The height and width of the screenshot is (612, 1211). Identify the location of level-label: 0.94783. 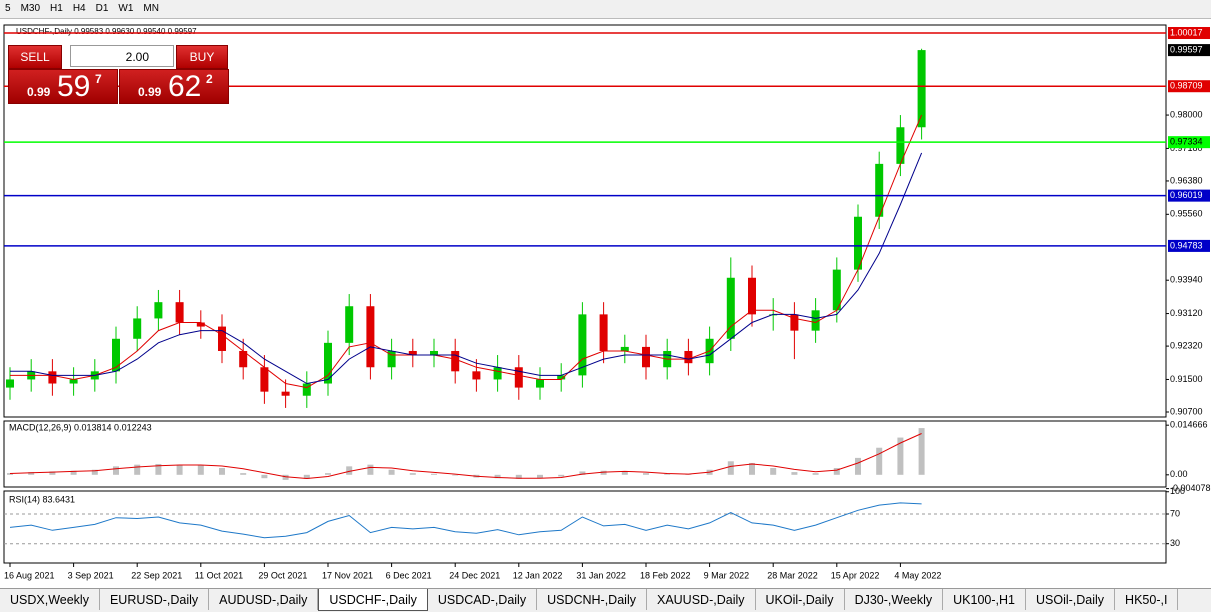
(1186, 245).